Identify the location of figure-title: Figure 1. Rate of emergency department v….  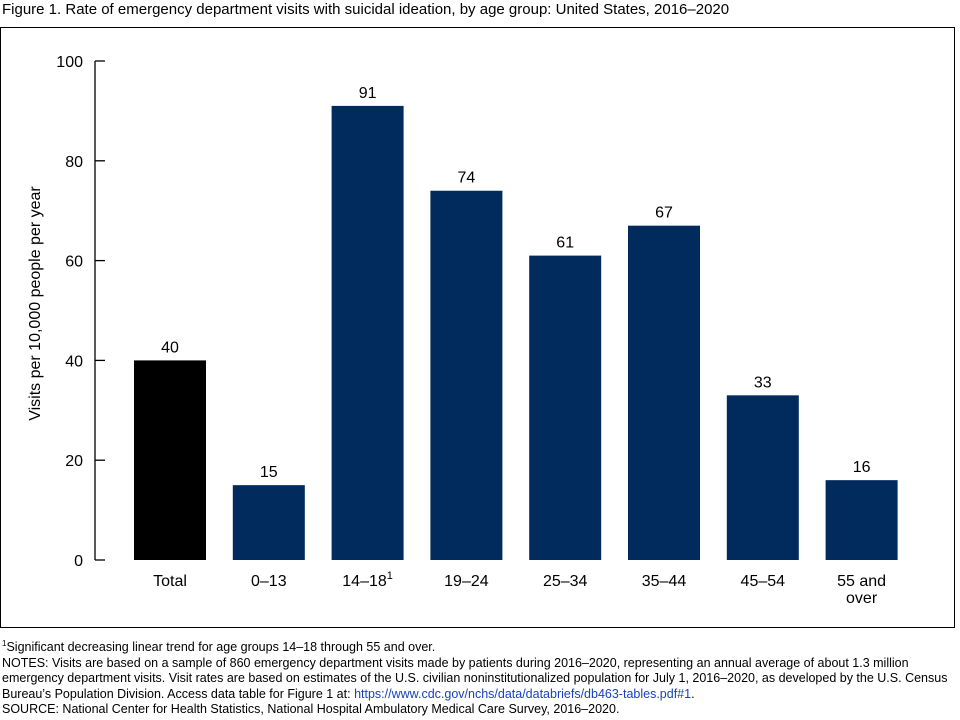
(366, 9).